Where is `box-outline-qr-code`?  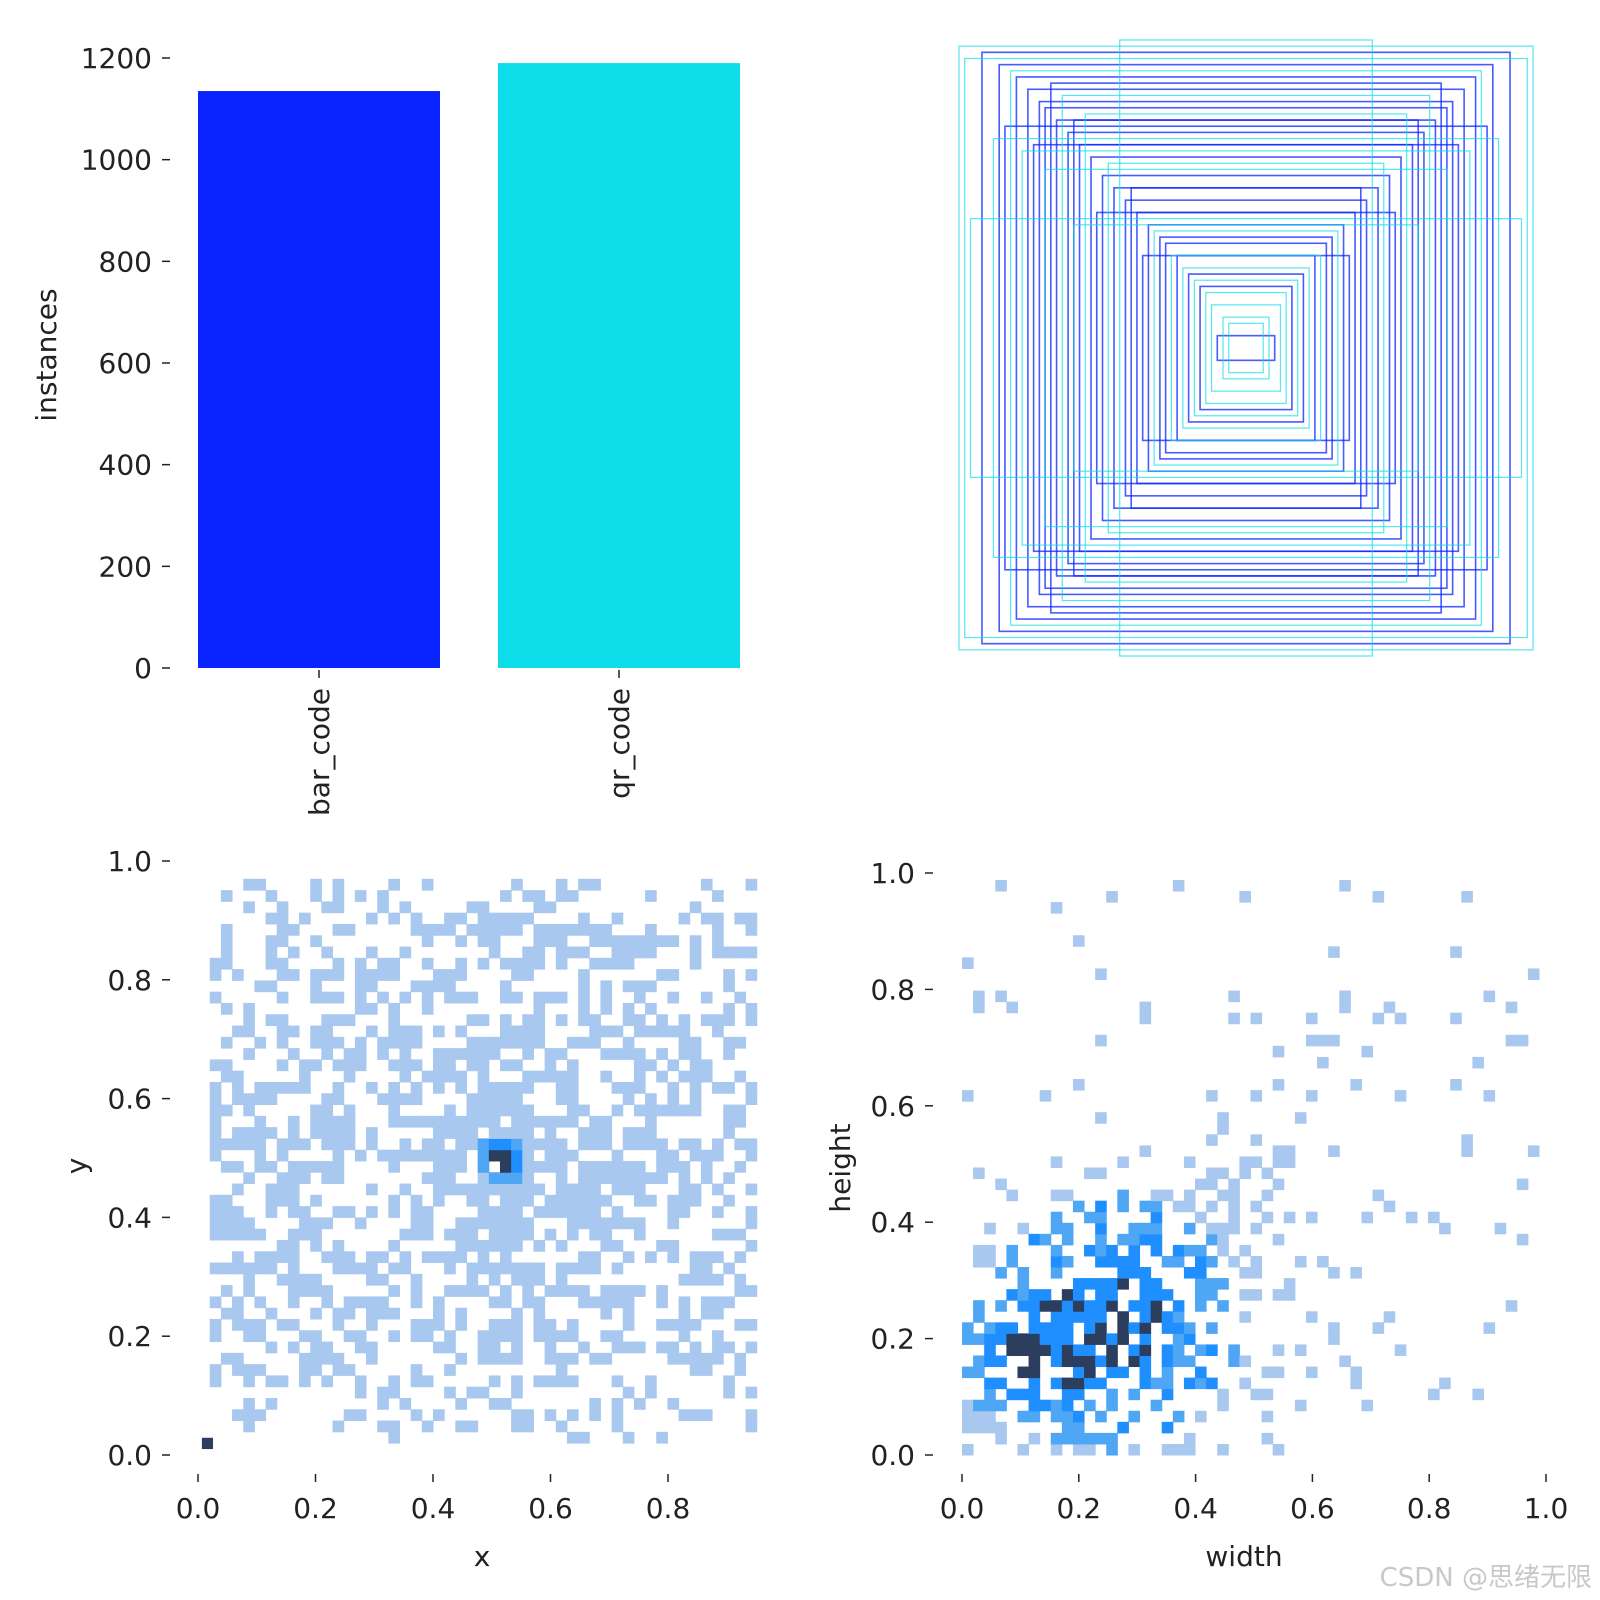 box-outline-qr-code is located at coordinates (1246, 347).